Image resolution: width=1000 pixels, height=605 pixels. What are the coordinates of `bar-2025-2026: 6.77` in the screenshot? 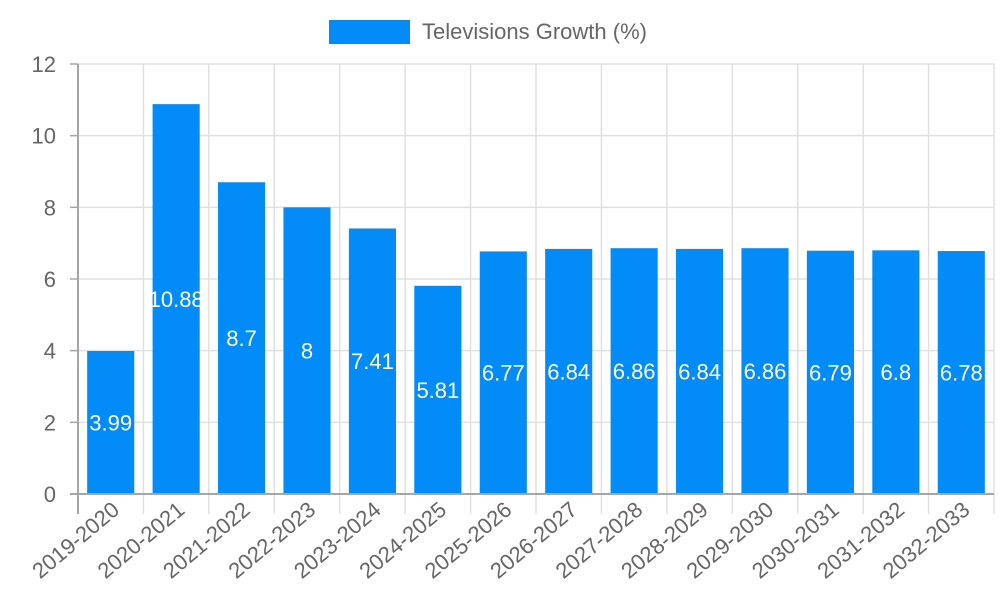 It's located at (503, 372).